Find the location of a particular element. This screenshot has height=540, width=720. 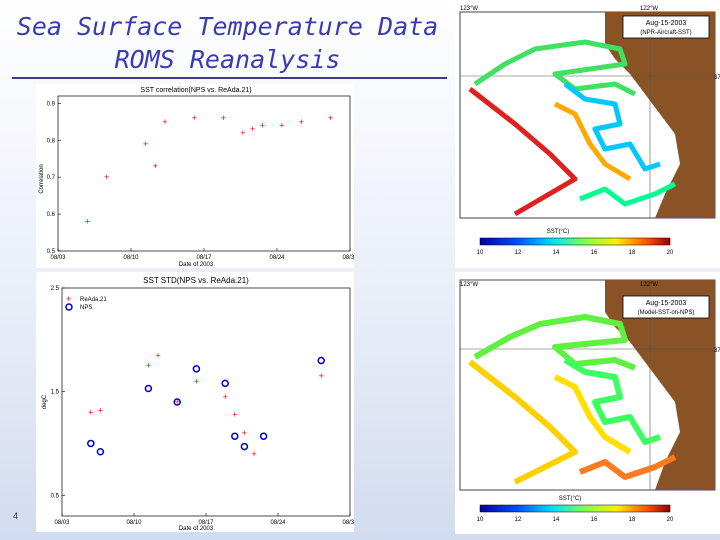

y-tick-label: 0.7 is located at coordinates (51, 178).